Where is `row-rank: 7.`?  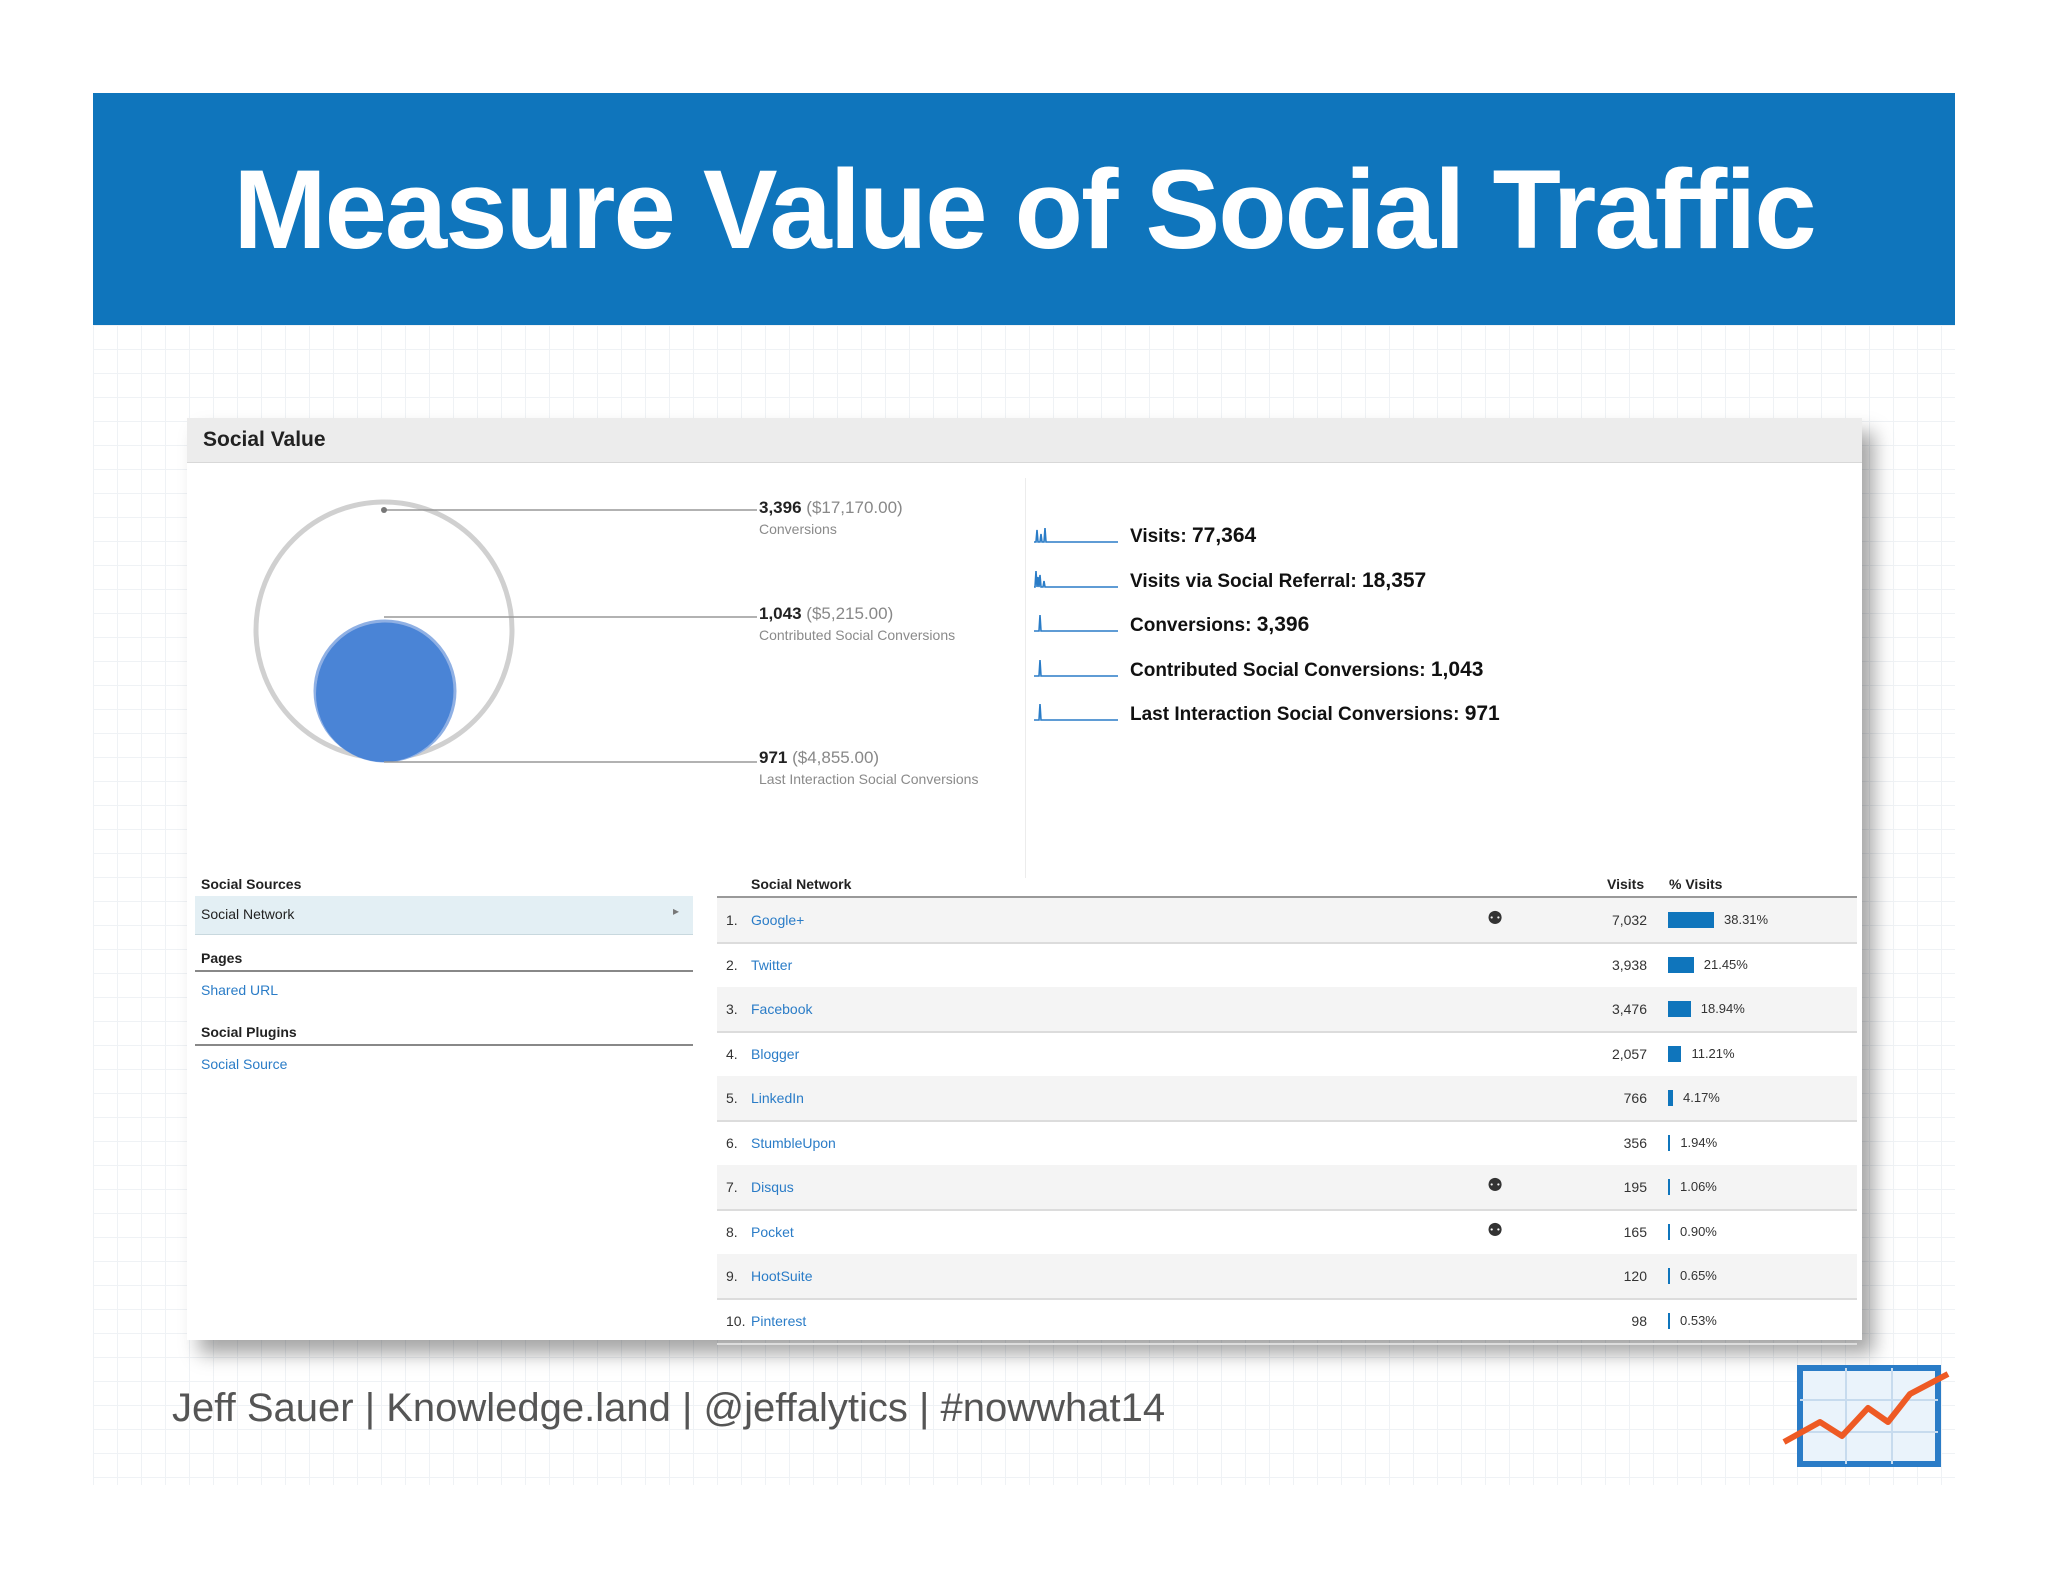
row-rank: 7. is located at coordinates (732, 1187).